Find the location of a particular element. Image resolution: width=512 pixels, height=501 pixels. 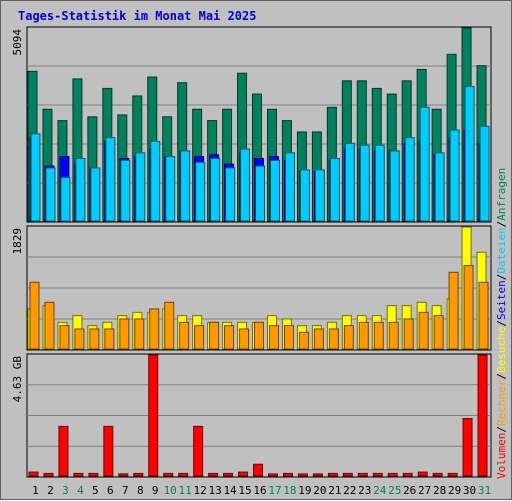

x-tick-28: 28 is located at coordinates (439, 490).